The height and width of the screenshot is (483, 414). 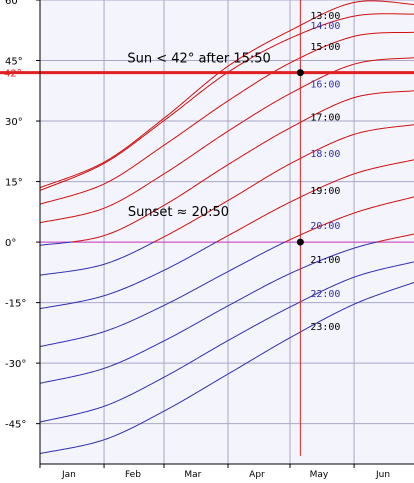 I want to click on y-tick-label: -15°, so click(x=15, y=304).